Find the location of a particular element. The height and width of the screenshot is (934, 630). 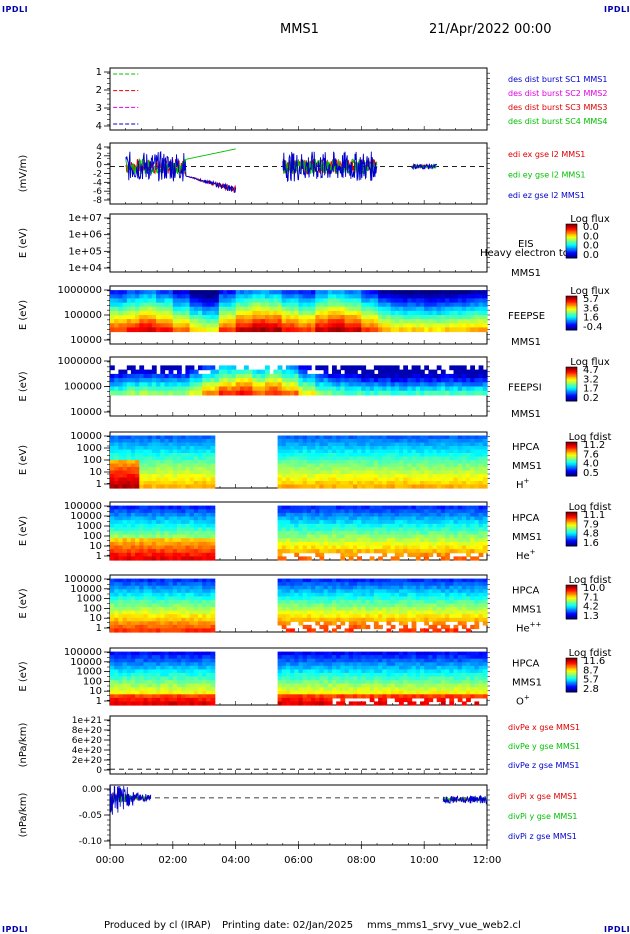

hpca-h-panel-colorbar-tick: 4.0 is located at coordinates (591, 464).